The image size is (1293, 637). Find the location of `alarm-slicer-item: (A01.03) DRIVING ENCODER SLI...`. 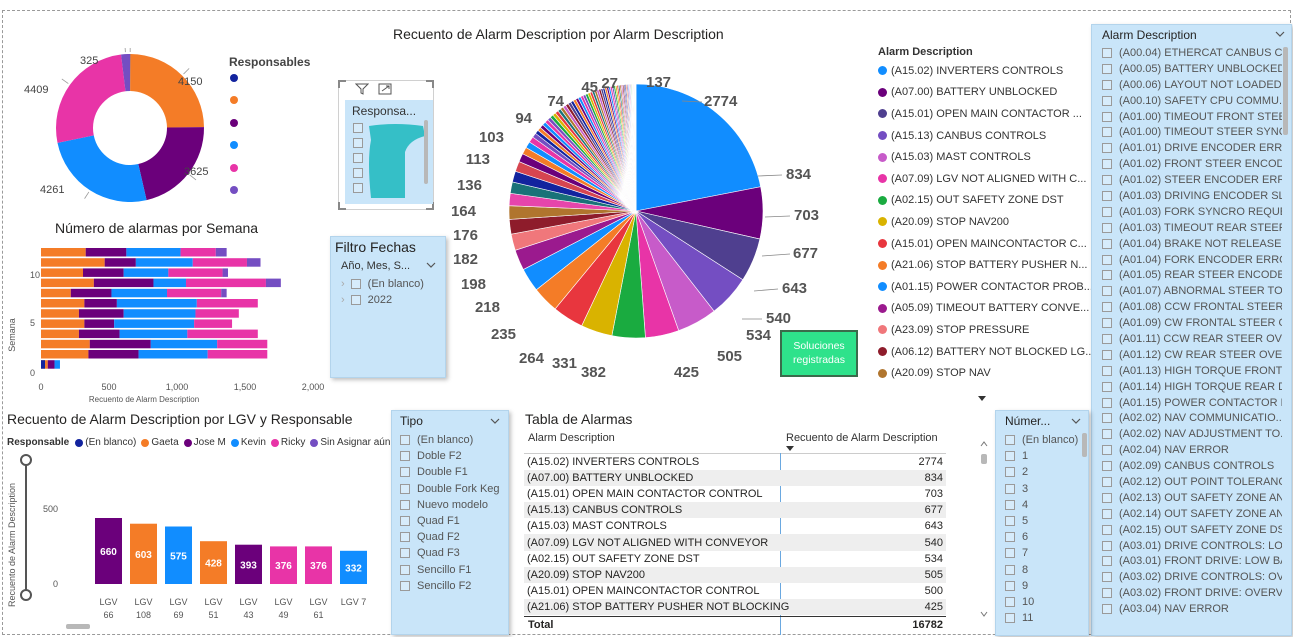

alarm-slicer-item: (A01.03) DRIVING ENCODER SLI... is located at coordinates (1192, 196).